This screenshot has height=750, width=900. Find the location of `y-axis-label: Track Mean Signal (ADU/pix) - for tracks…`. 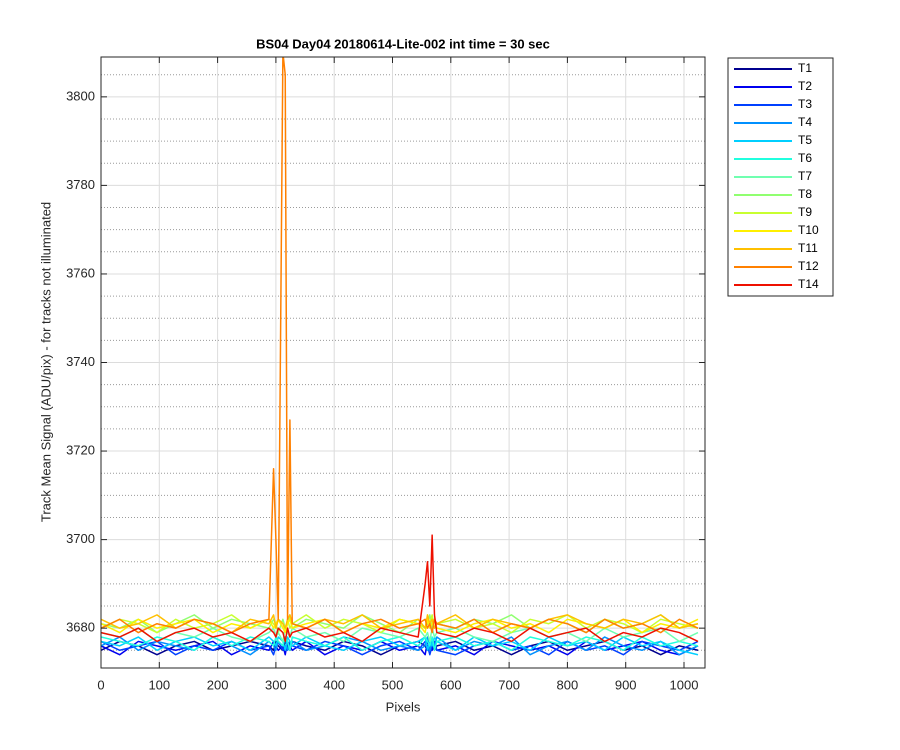

y-axis-label: Track Mean Signal (ADU/pix) - for tracks… is located at coordinates (45, 362).